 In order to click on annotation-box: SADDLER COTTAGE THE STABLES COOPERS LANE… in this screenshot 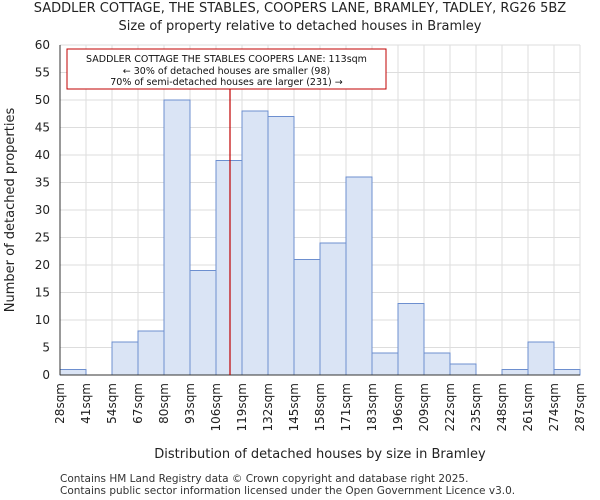, I will do `click(226, 69)`.